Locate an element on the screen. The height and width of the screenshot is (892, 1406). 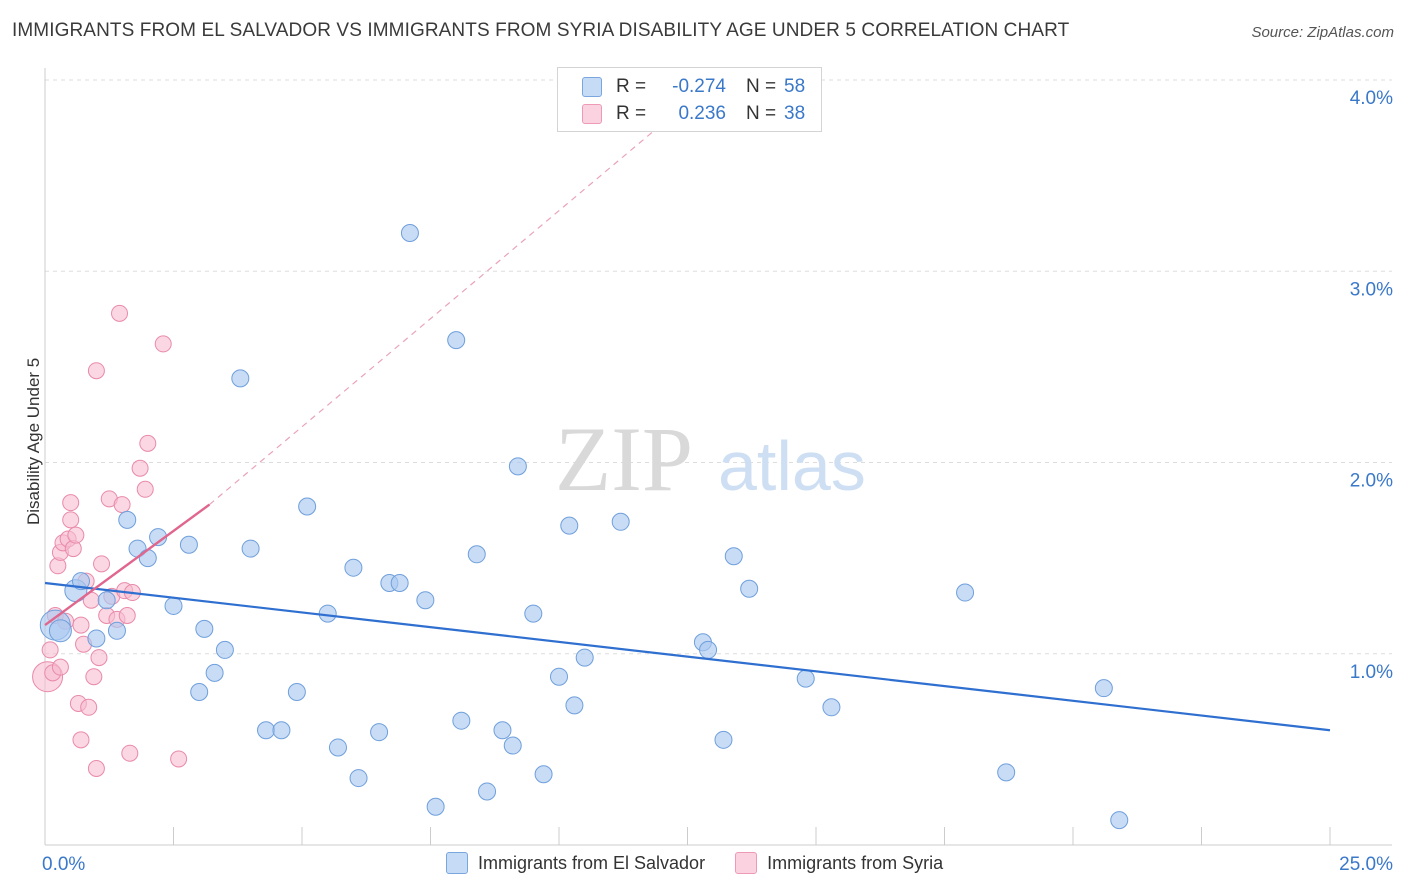
series-swatch-pink is located at coordinates (746, 863).